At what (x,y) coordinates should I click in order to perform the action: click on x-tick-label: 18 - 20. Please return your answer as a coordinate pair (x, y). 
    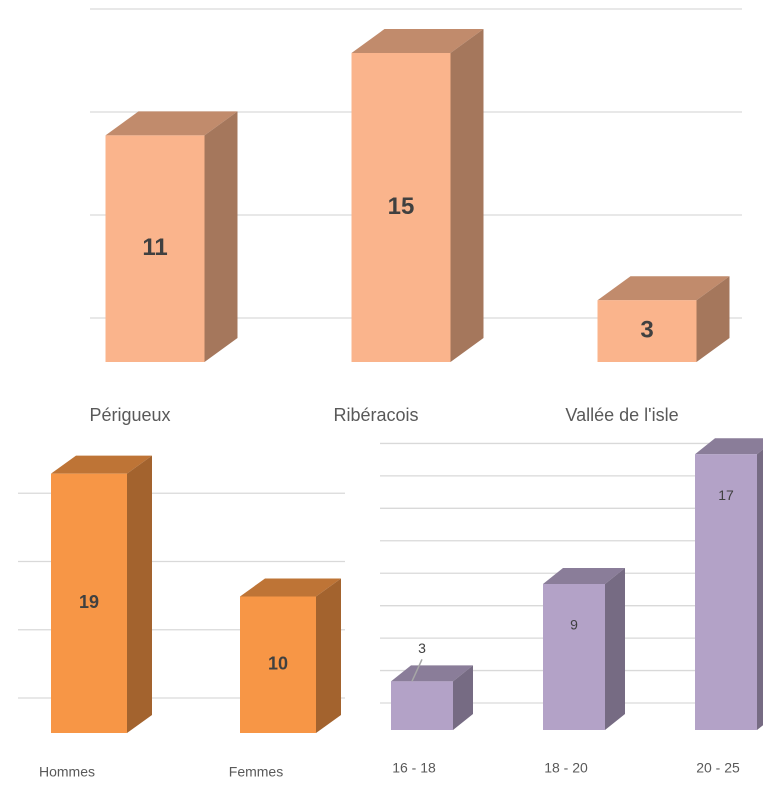
    Looking at the image, I should click on (566, 768).